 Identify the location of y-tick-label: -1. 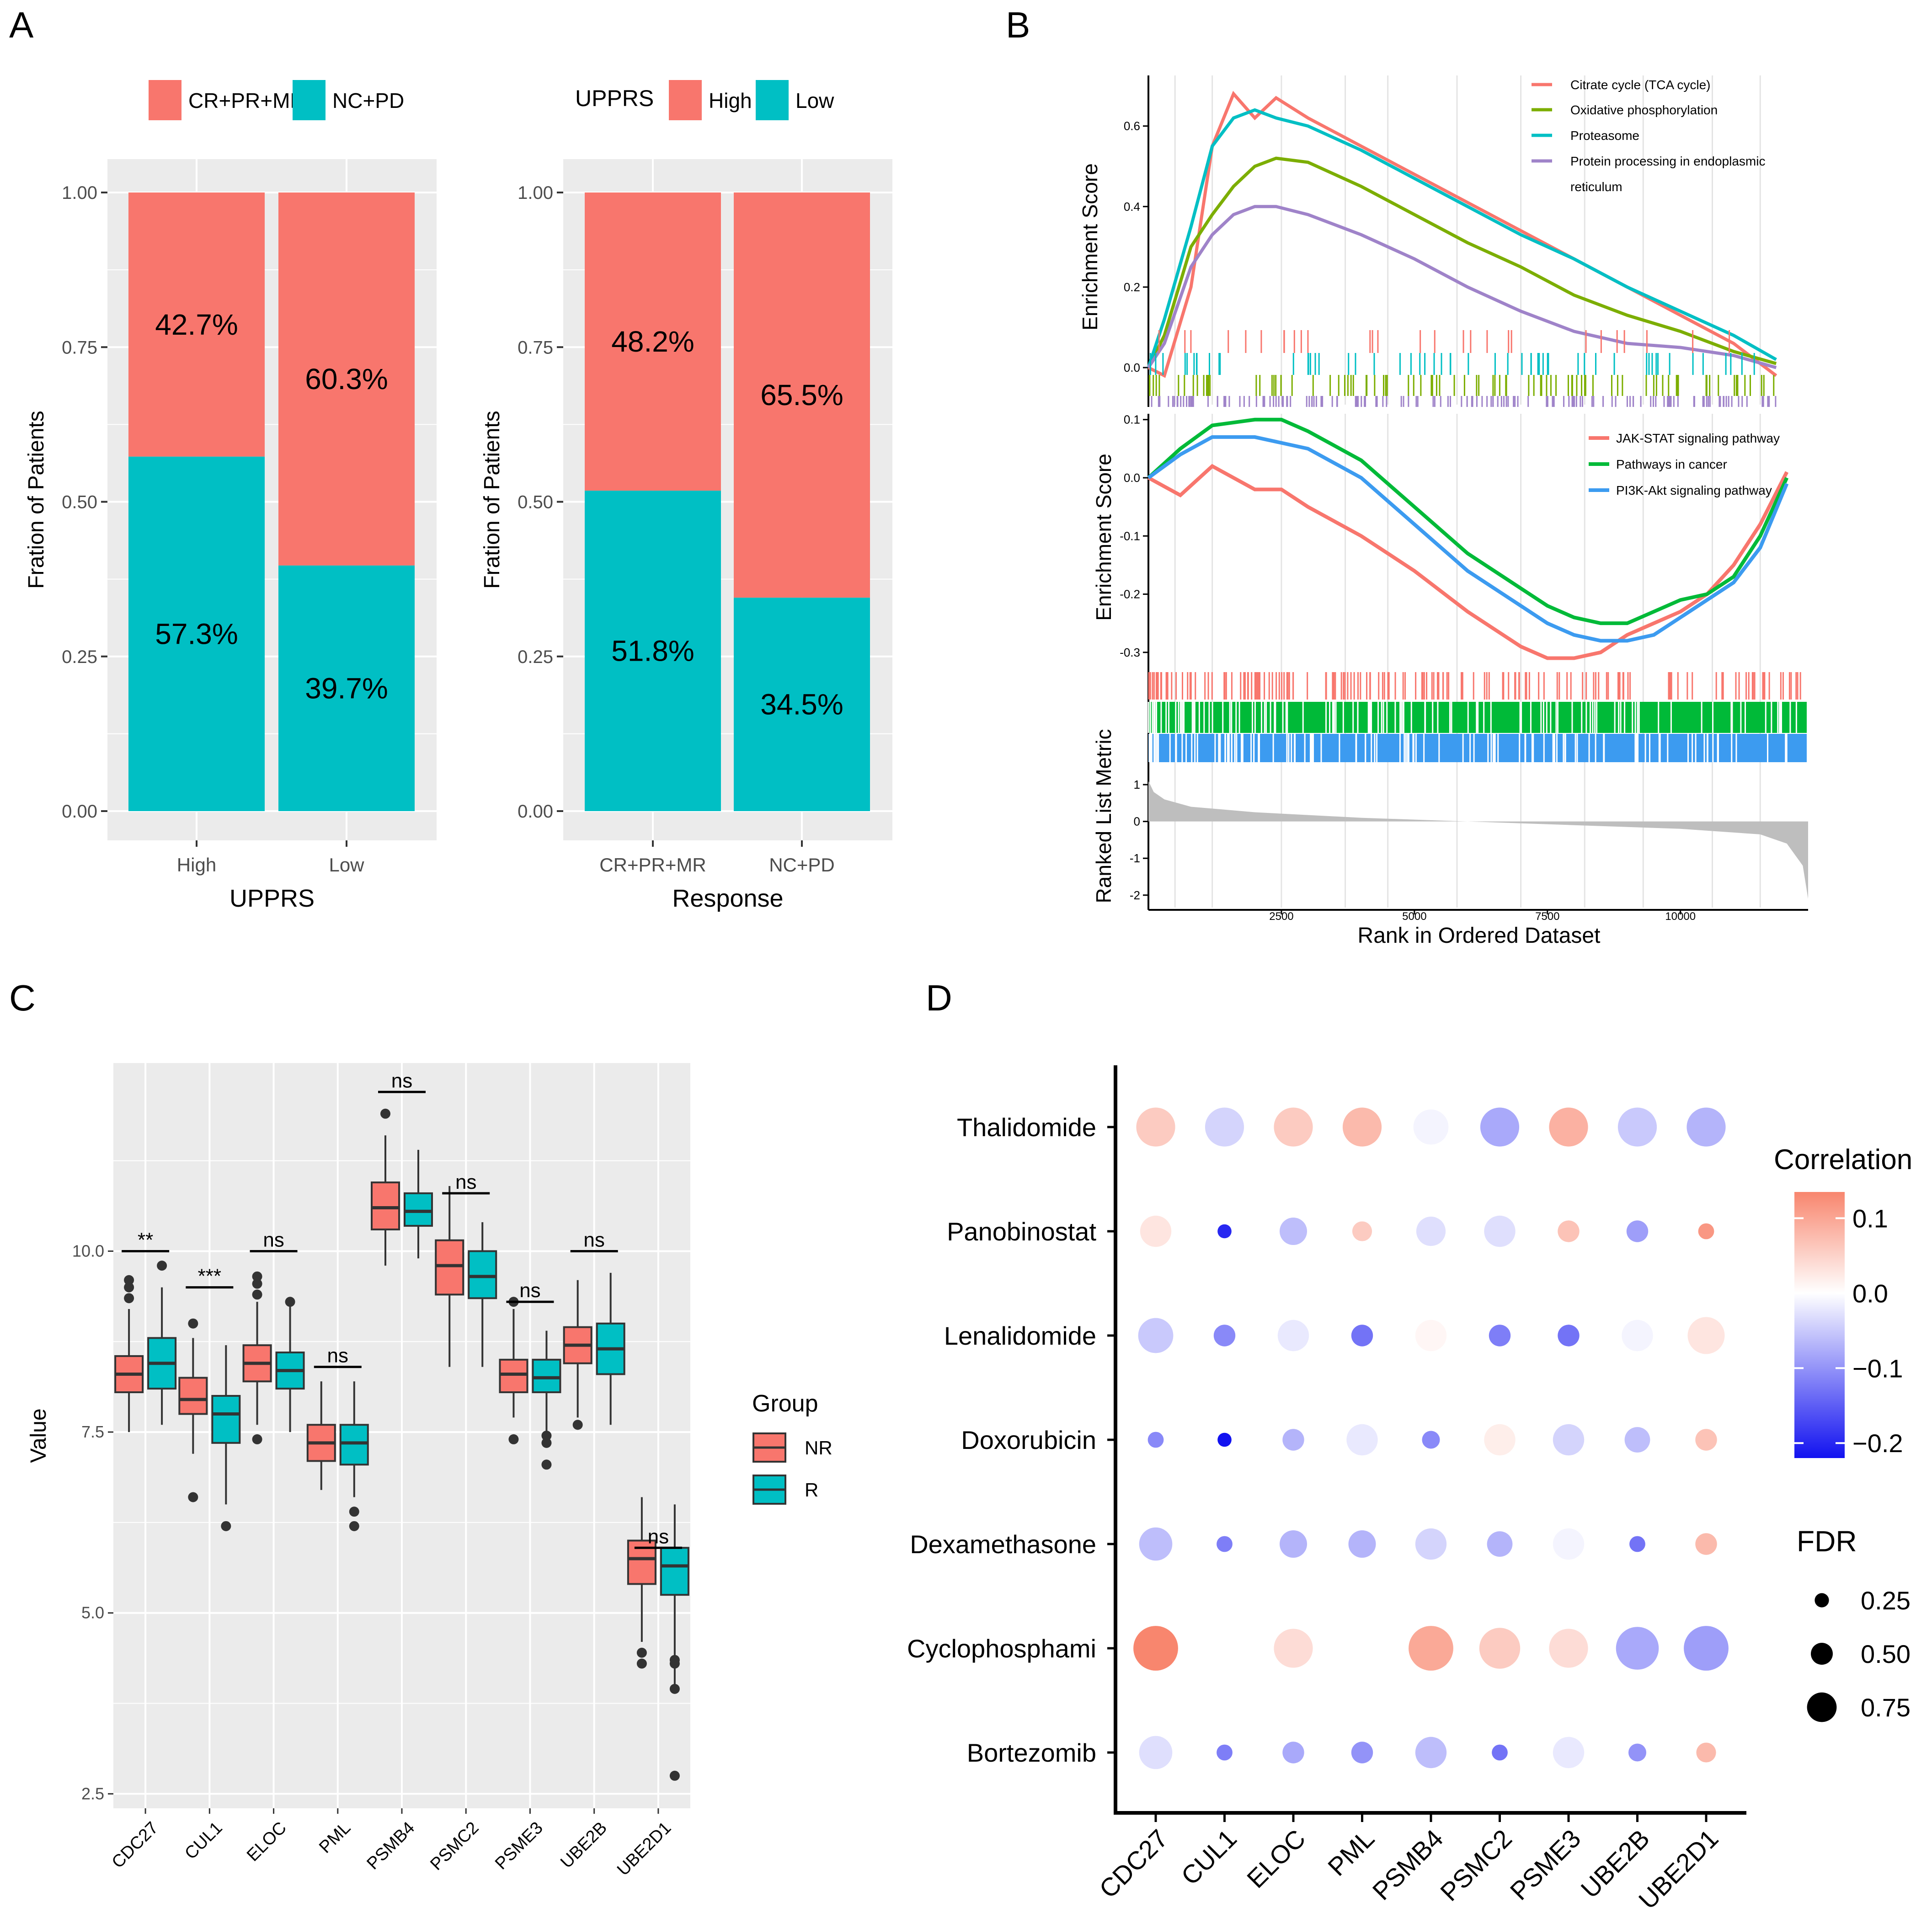
(1135, 858).